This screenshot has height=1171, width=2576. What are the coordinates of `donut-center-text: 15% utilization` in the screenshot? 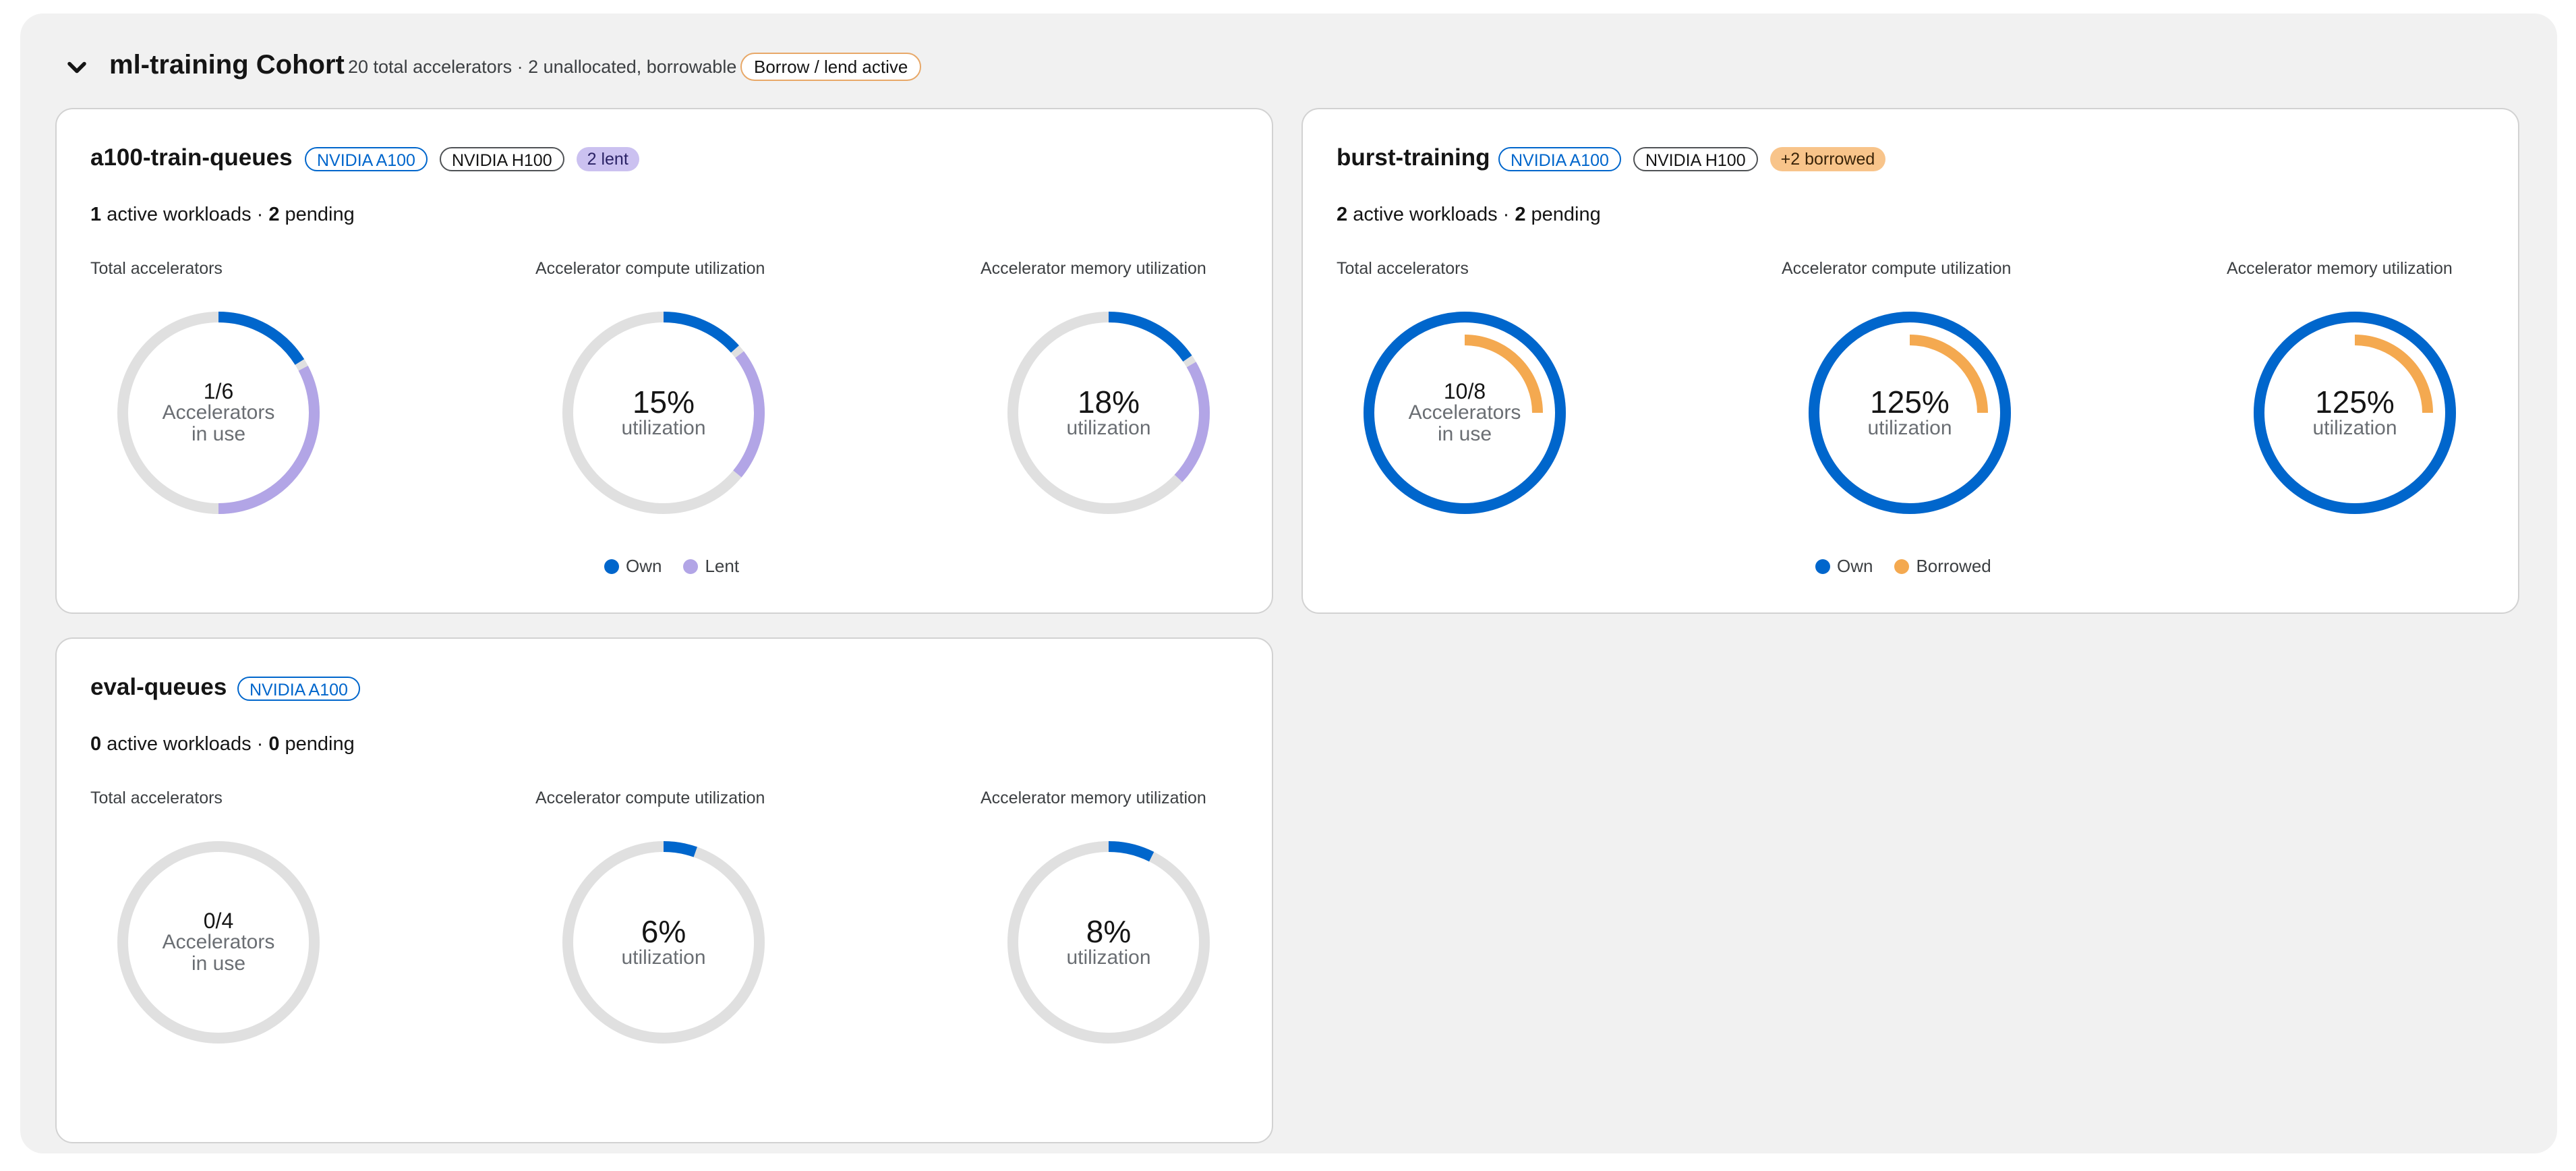 It's located at (663, 413).